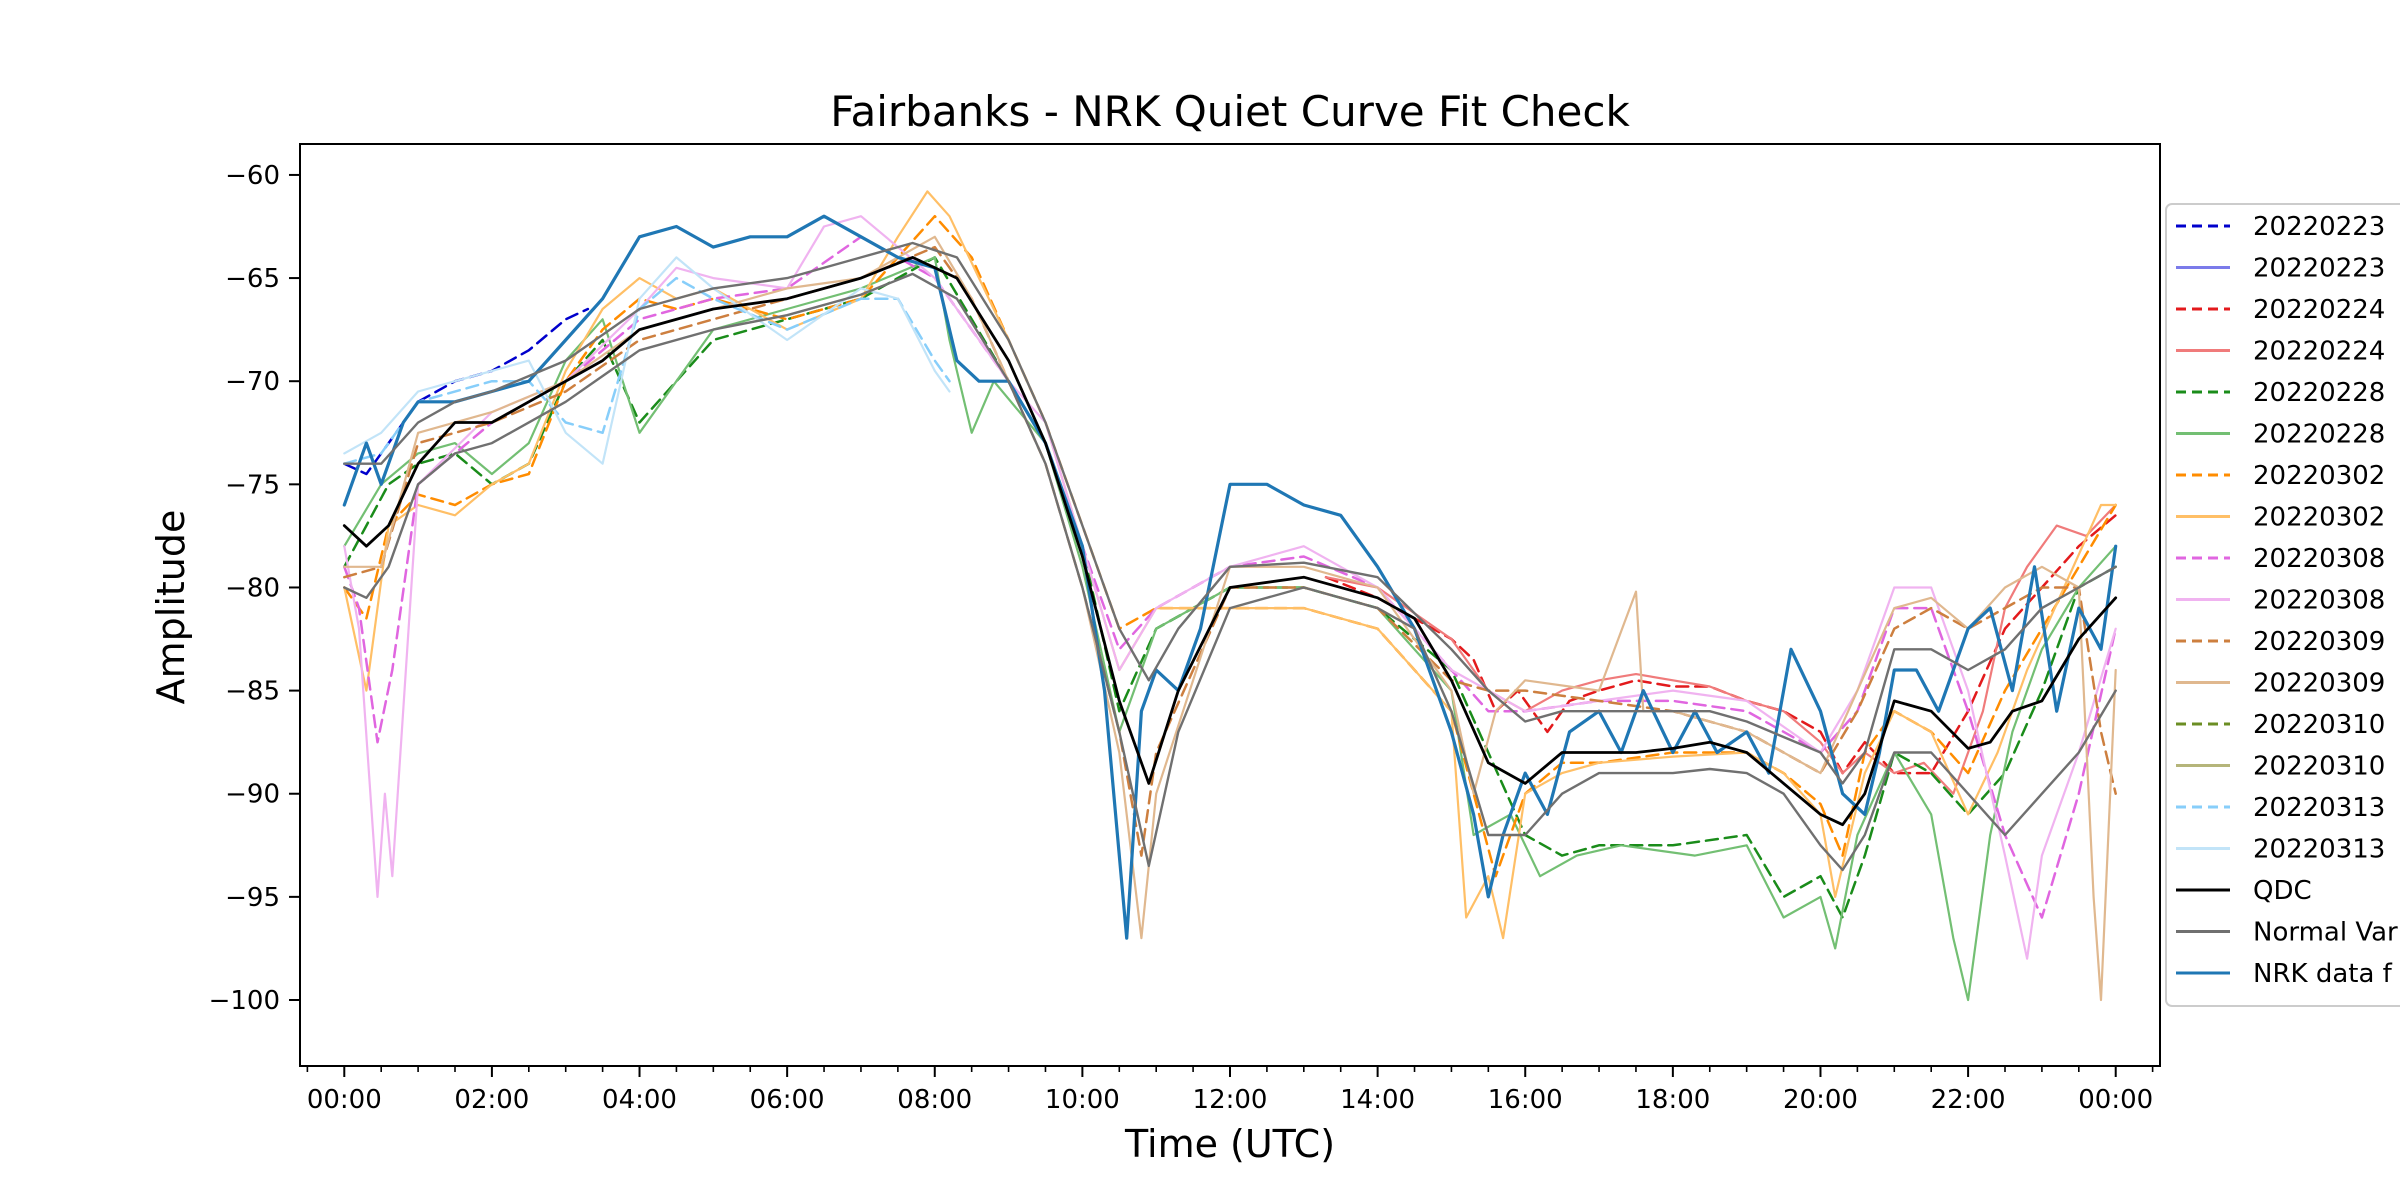 The image size is (2400, 1200). I want to click on y-tick-label: −100, so click(244, 1001).